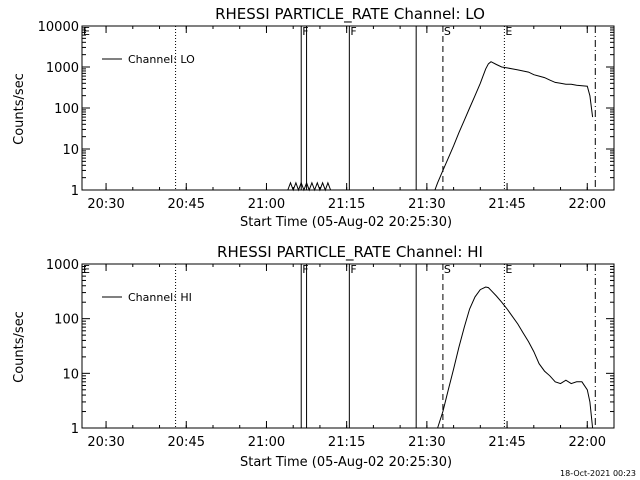 This screenshot has height=480, width=640. I want to click on timestamp-label: 18-Oct-2021 00:23, so click(598, 473).